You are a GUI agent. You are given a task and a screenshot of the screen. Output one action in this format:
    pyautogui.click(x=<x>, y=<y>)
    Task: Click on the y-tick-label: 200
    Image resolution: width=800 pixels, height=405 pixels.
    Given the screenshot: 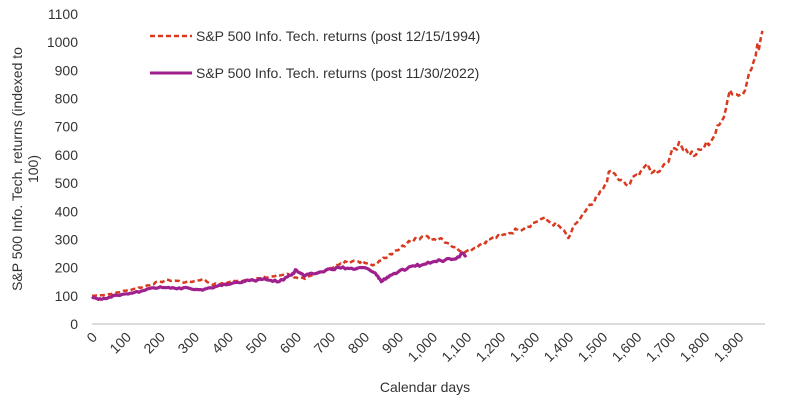 What is the action you would take?
    pyautogui.click(x=67, y=268)
    